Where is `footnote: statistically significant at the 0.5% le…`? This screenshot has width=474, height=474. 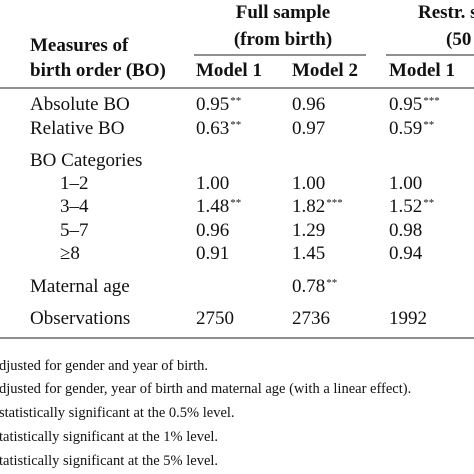
footnote: statistically significant at the 0.5% le… is located at coordinates (117, 413).